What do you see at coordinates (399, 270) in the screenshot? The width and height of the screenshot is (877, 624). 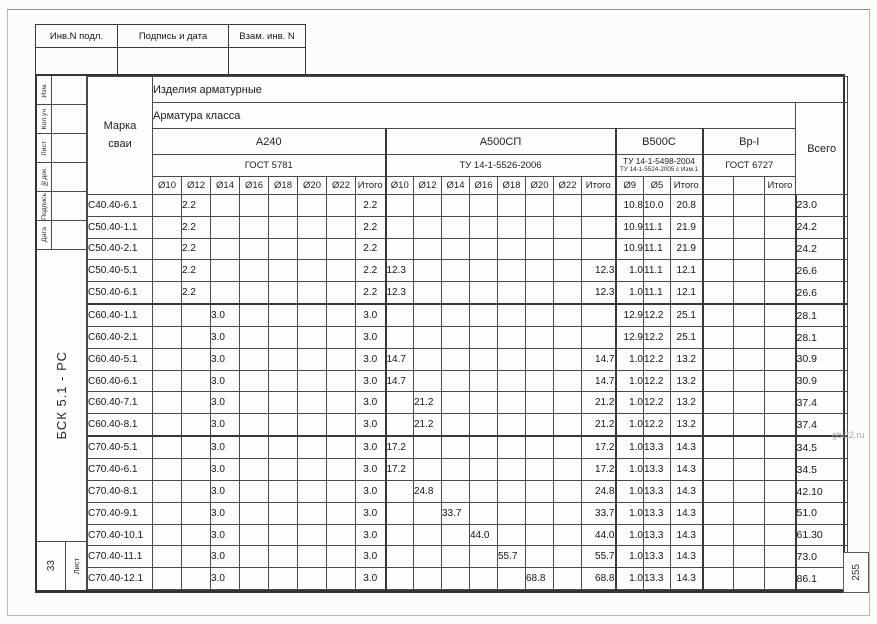 I see `cell-a500: 12.3` at bounding box center [399, 270].